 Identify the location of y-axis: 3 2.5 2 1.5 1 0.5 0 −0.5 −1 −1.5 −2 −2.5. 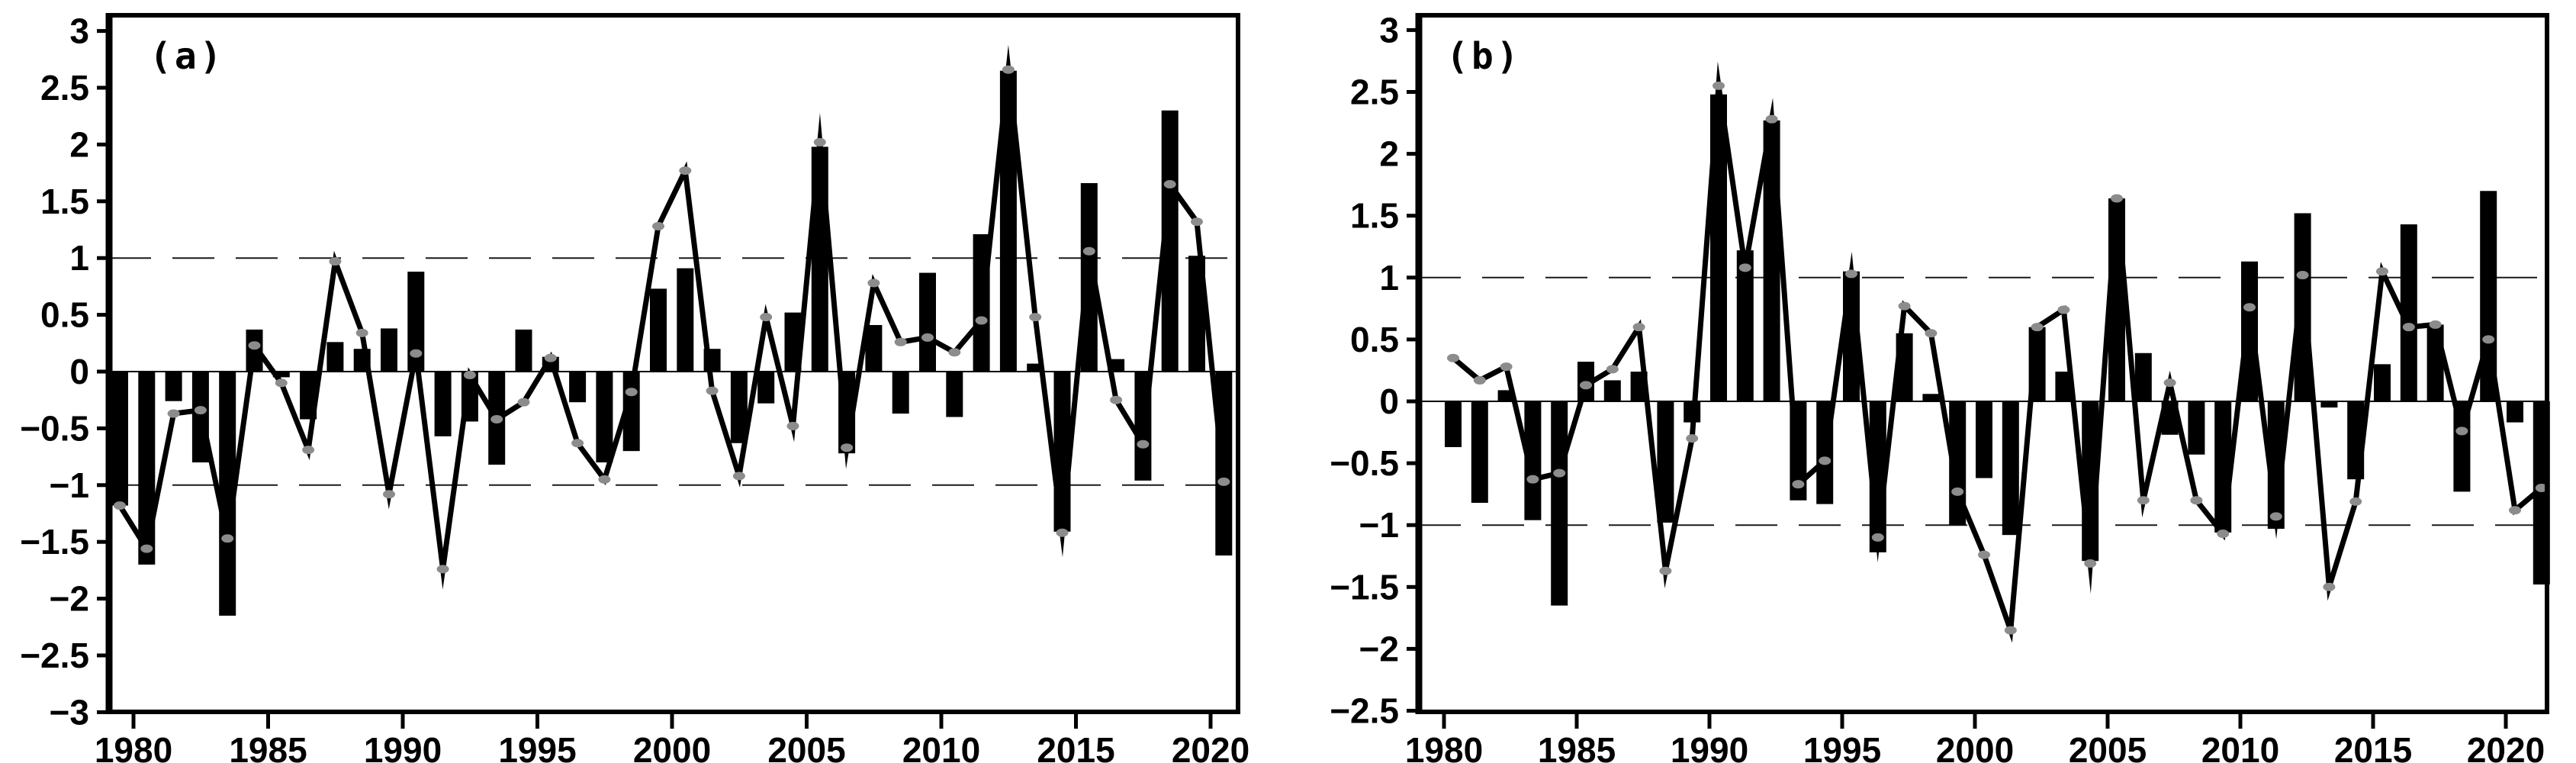
(1374, 371).